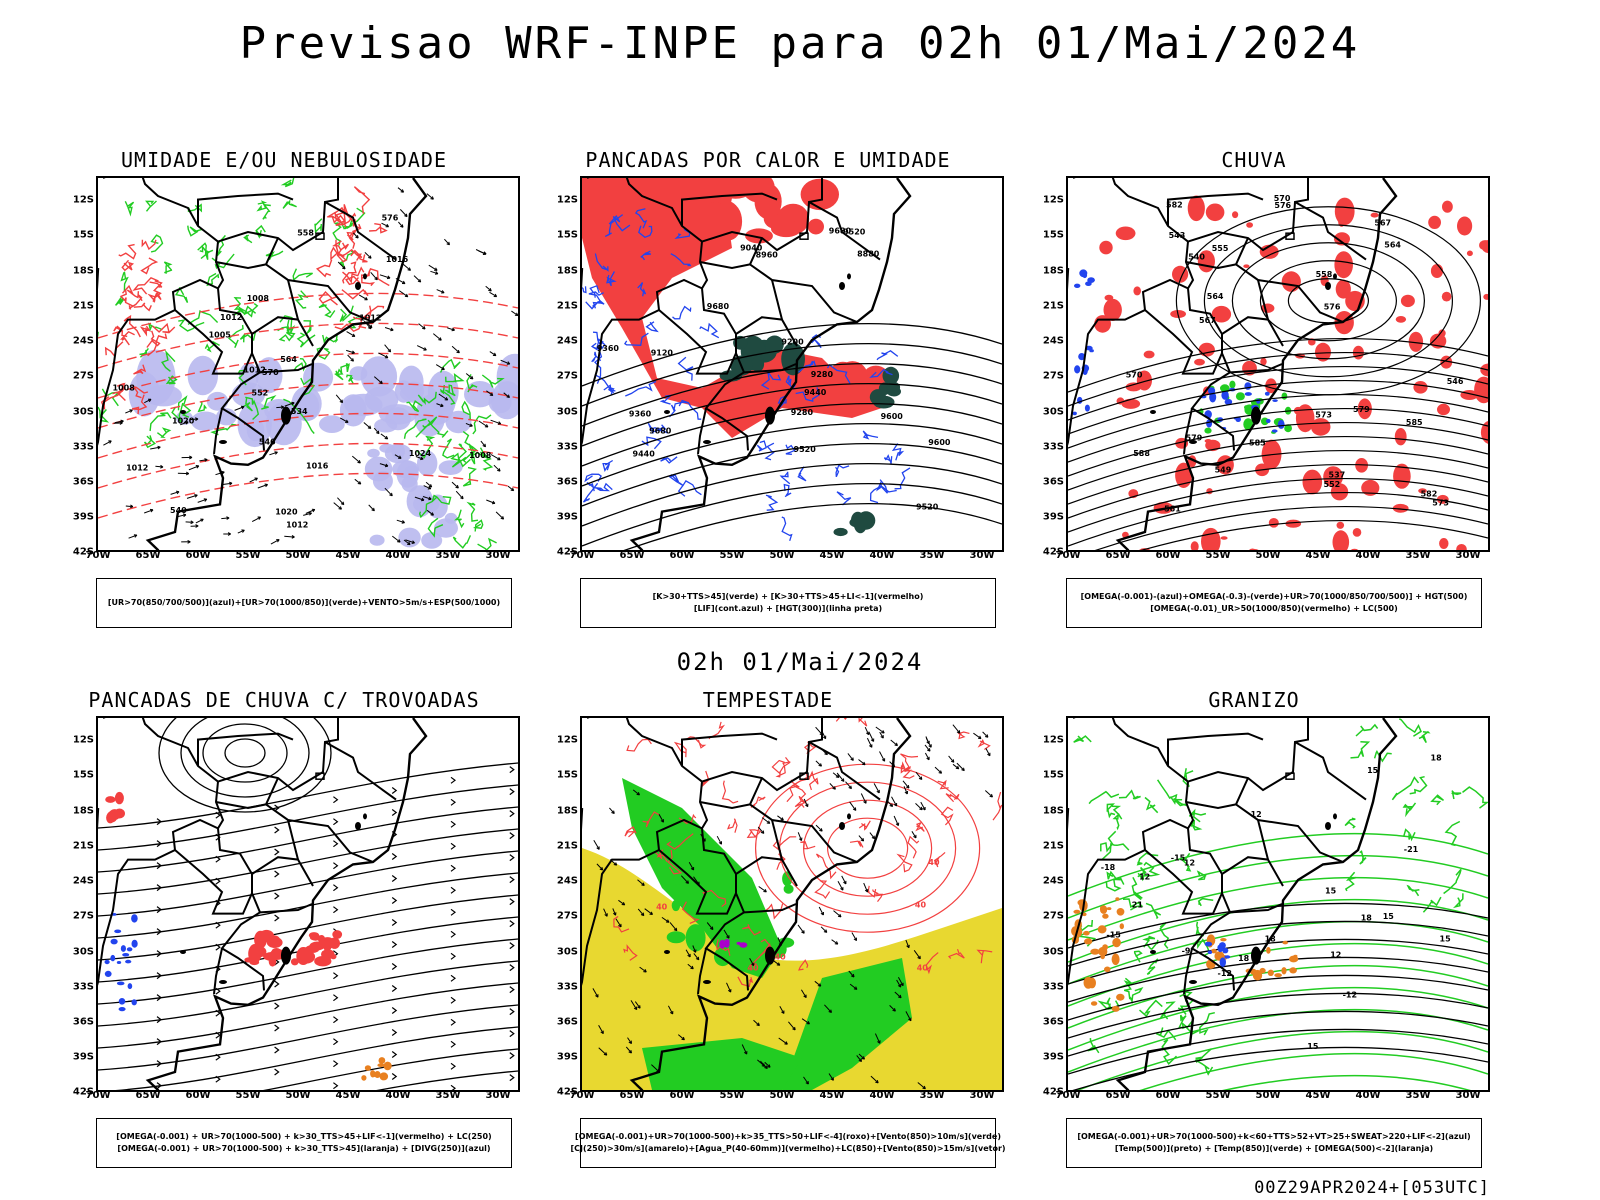 The height and width of the screenshot is (1200, 1600). Describe the element at coordinates (662, 353) in the screenshot. I see `contour-label: 9120` at that location.